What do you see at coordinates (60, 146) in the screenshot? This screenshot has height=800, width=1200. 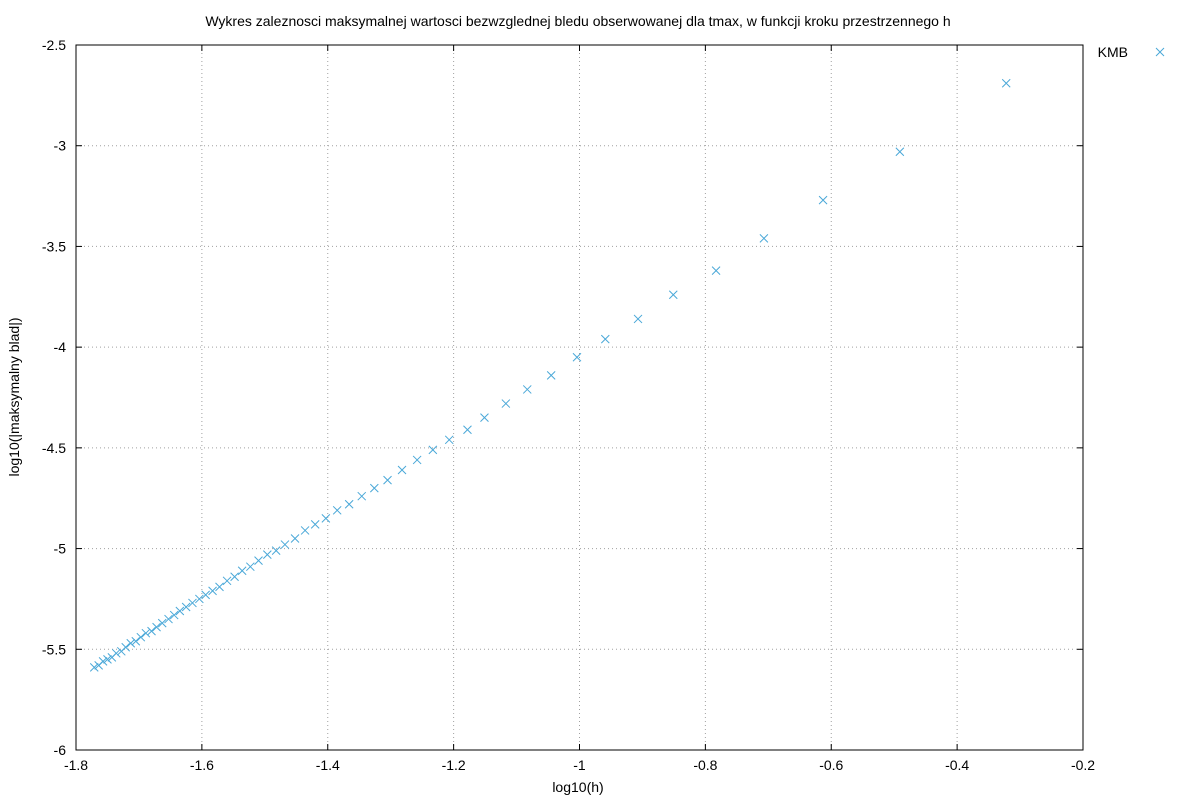 I see `y-tick-label: -3` at bounding box center [60, 146].